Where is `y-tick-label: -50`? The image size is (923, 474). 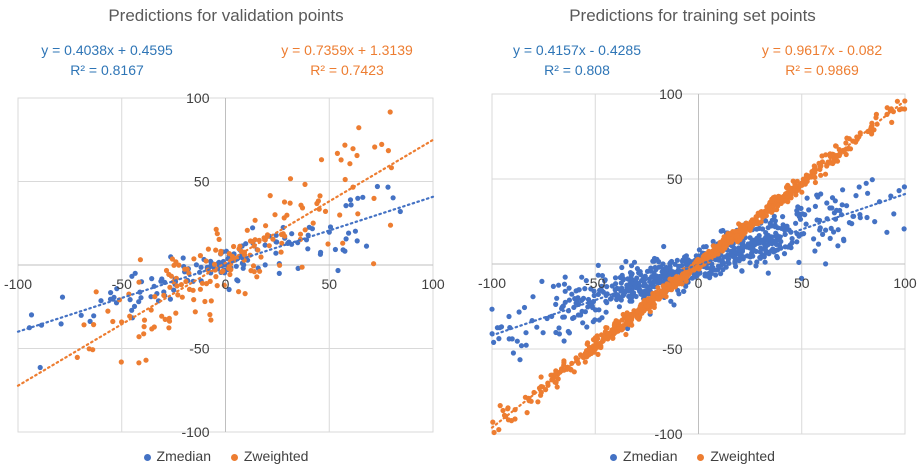 y-tick-label: -50 is located at coordinates (199, 349).